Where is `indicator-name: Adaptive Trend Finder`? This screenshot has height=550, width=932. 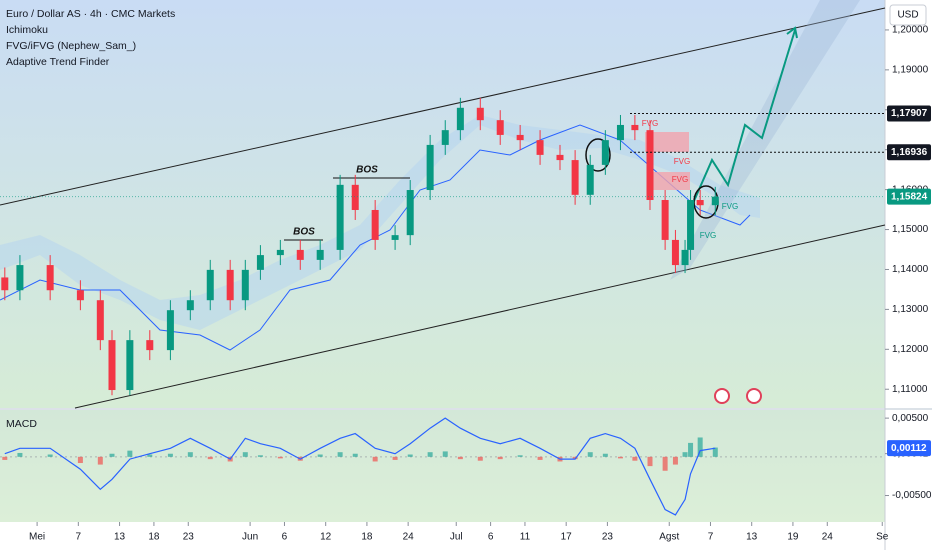
indicator-name: Adaptive Trend Finder is located at coordinates (58, 62).